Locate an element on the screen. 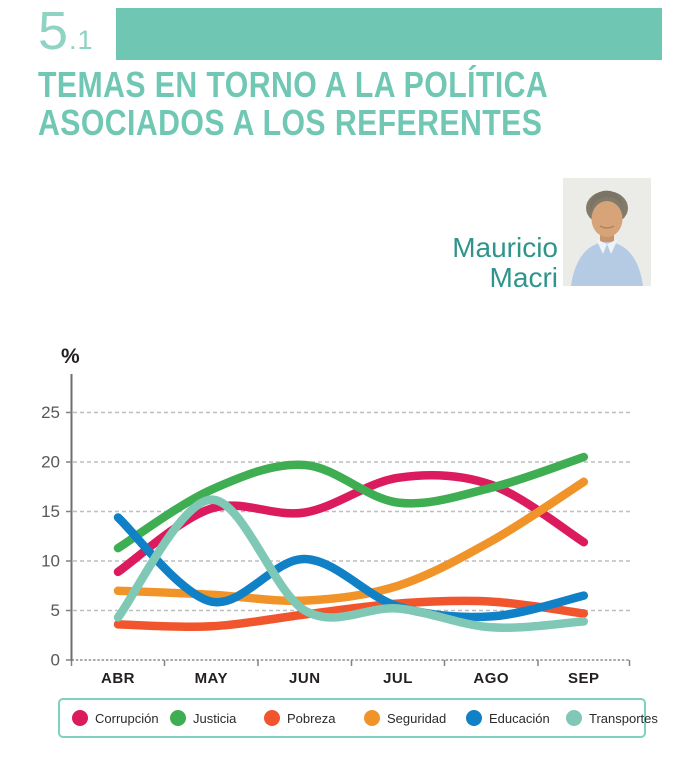  y-axis-tick-label: 0 is located at coordinates (55, 660).